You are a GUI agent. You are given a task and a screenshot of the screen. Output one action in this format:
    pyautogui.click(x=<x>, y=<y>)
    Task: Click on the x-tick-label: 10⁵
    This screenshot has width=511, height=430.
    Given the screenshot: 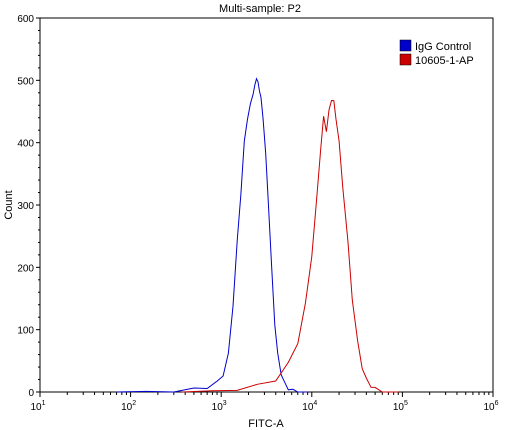 What is the action you would take?
    pyautogui.click(x=400, y=406)
    